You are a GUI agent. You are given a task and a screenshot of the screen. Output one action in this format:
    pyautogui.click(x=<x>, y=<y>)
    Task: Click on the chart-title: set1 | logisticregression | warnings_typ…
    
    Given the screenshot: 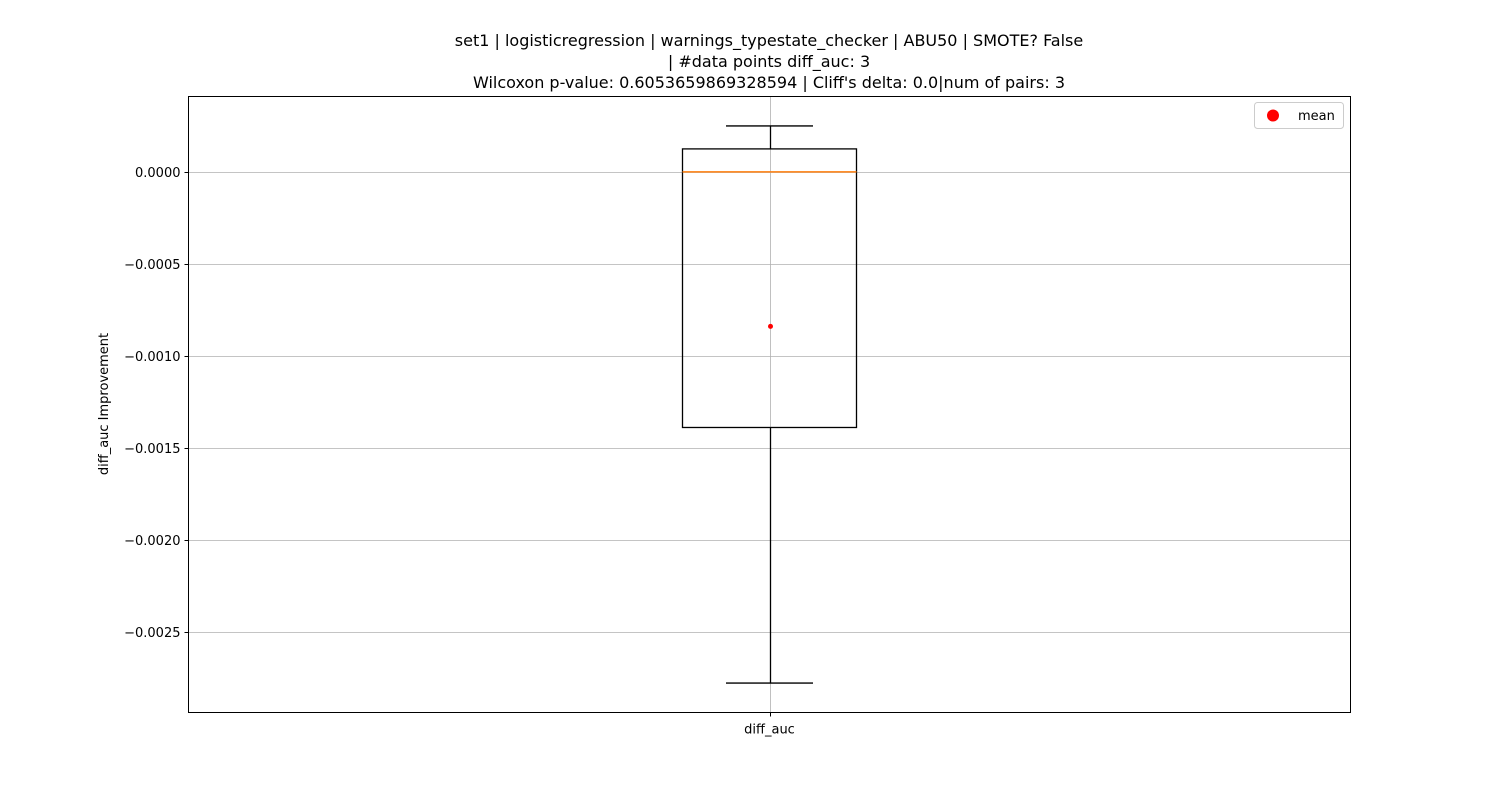 What is the action you would take?
    pyautogui.click(x=769, y=61)
    